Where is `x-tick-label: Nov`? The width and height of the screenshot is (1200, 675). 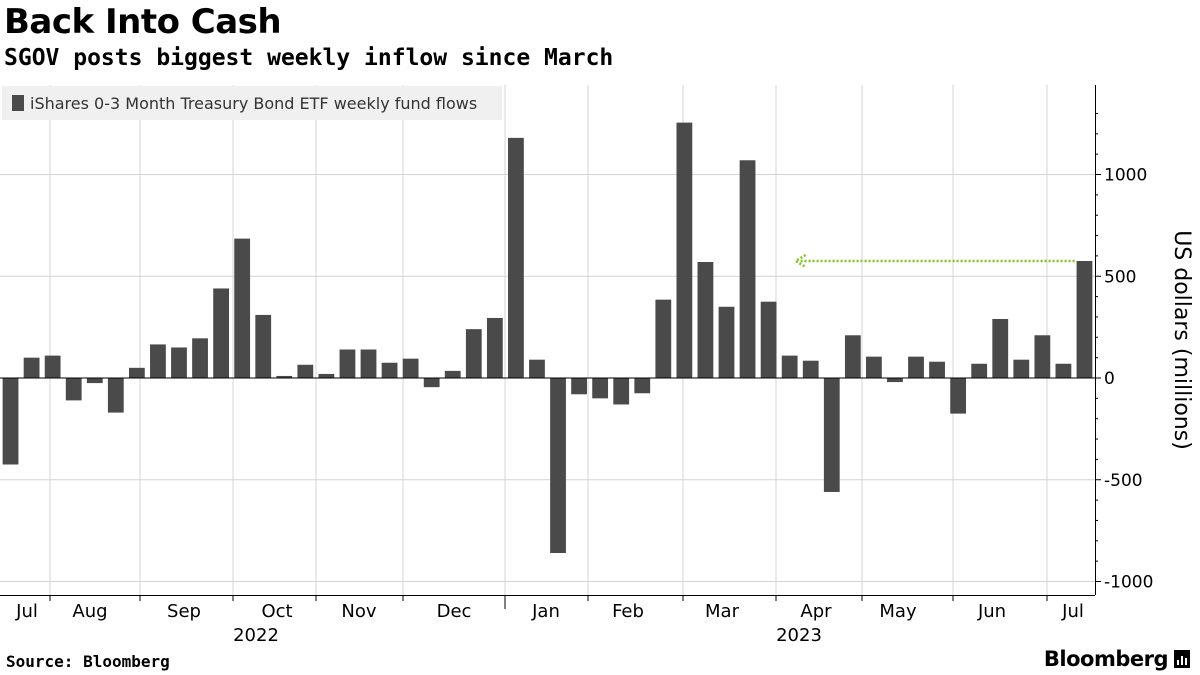
x-tick-label: Nov is located at coordinates (358, 611).